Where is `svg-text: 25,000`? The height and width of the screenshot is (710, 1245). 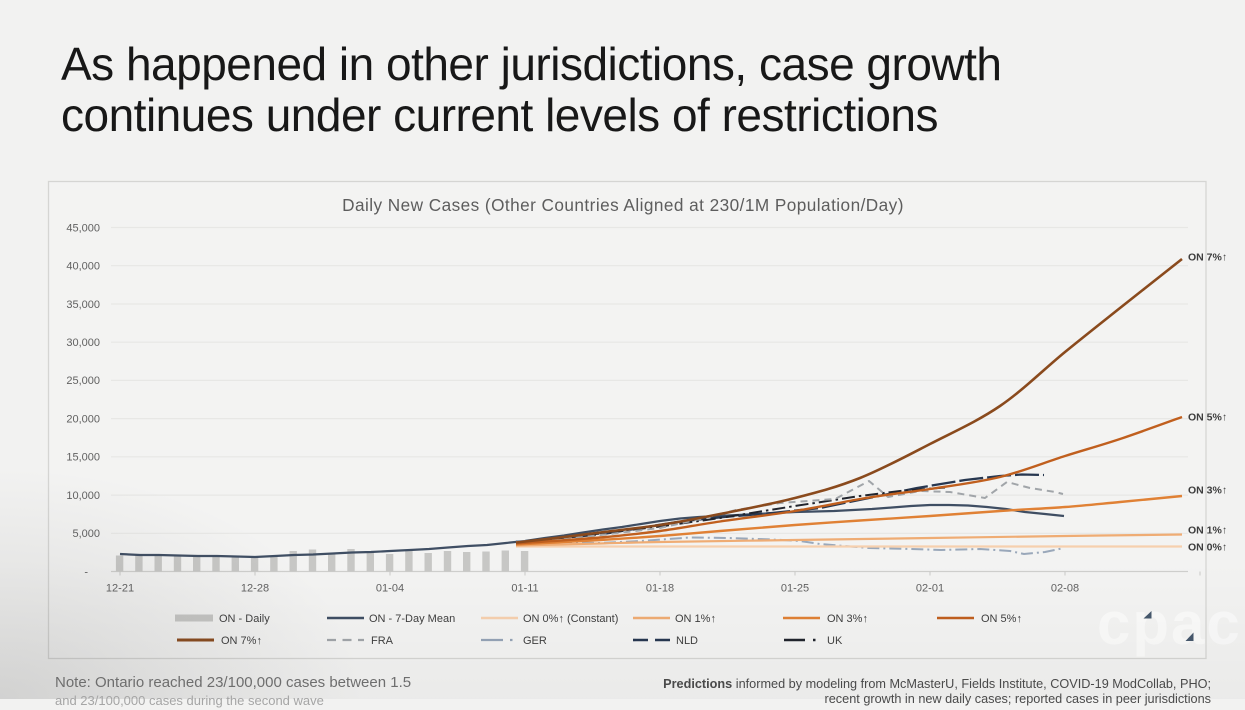 svg-text: 25,000 is located at coordinates (83, 381).